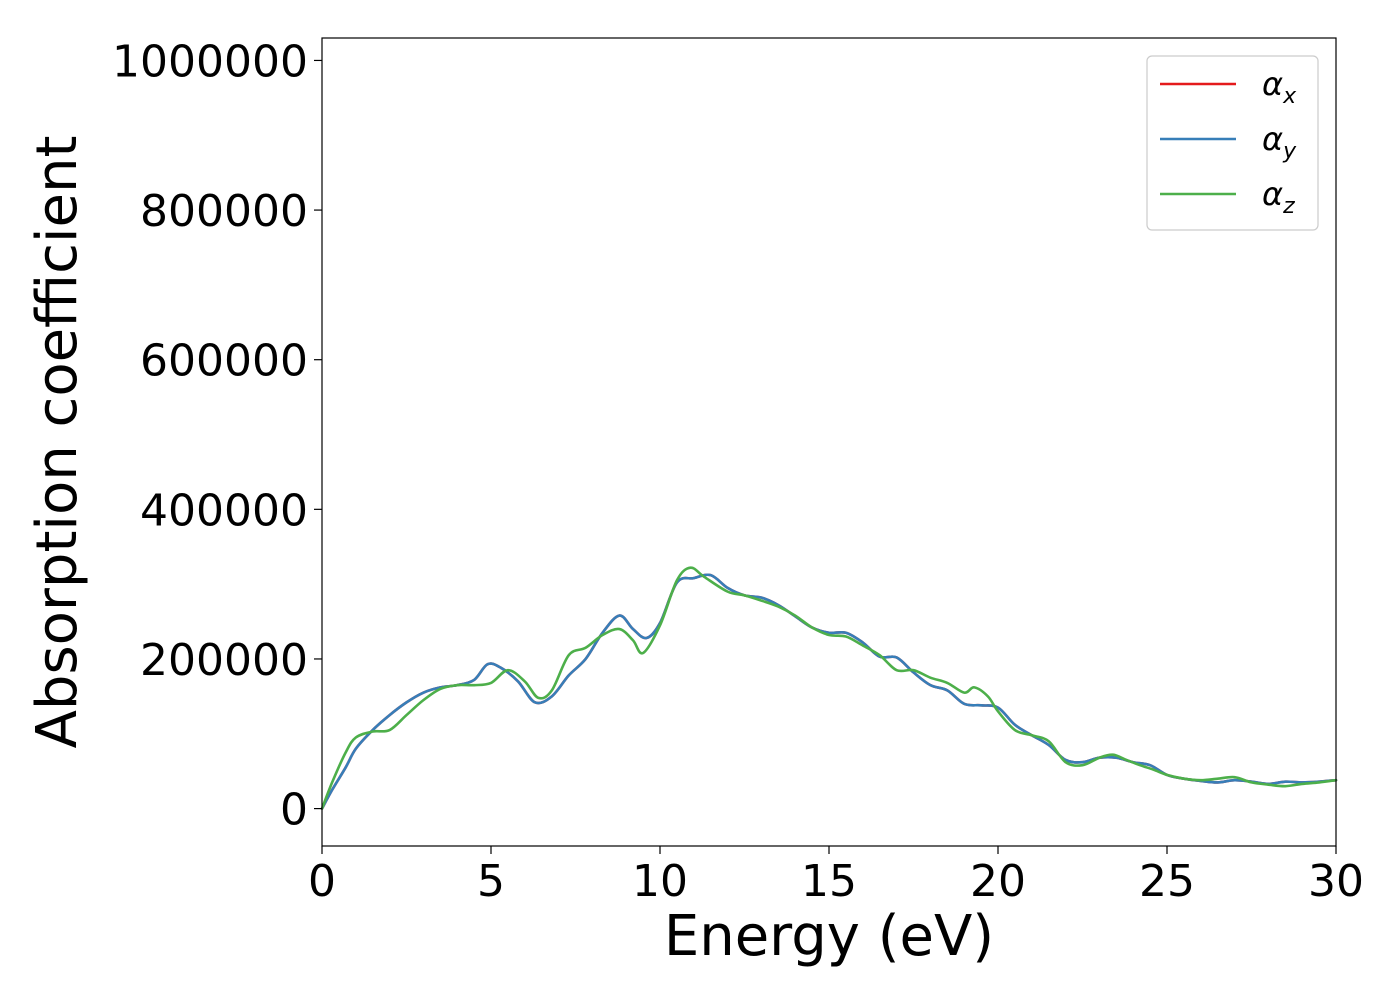 The image size is (1400, 1000). I want to click on x-axis-ticks: 0 5 10 15 20 25 30, so click(836, 876).